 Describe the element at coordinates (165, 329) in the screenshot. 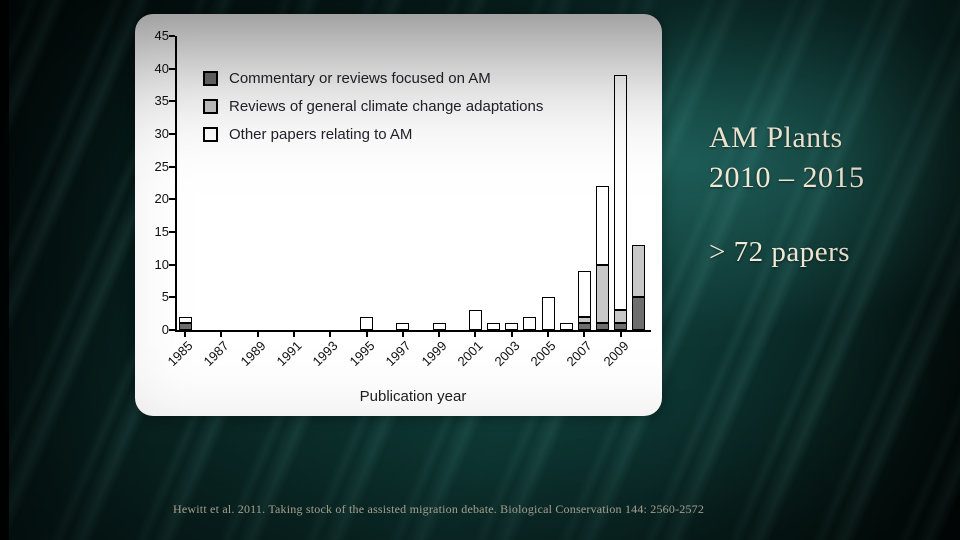

I see `y-axis-tick-label: 0` at that location.